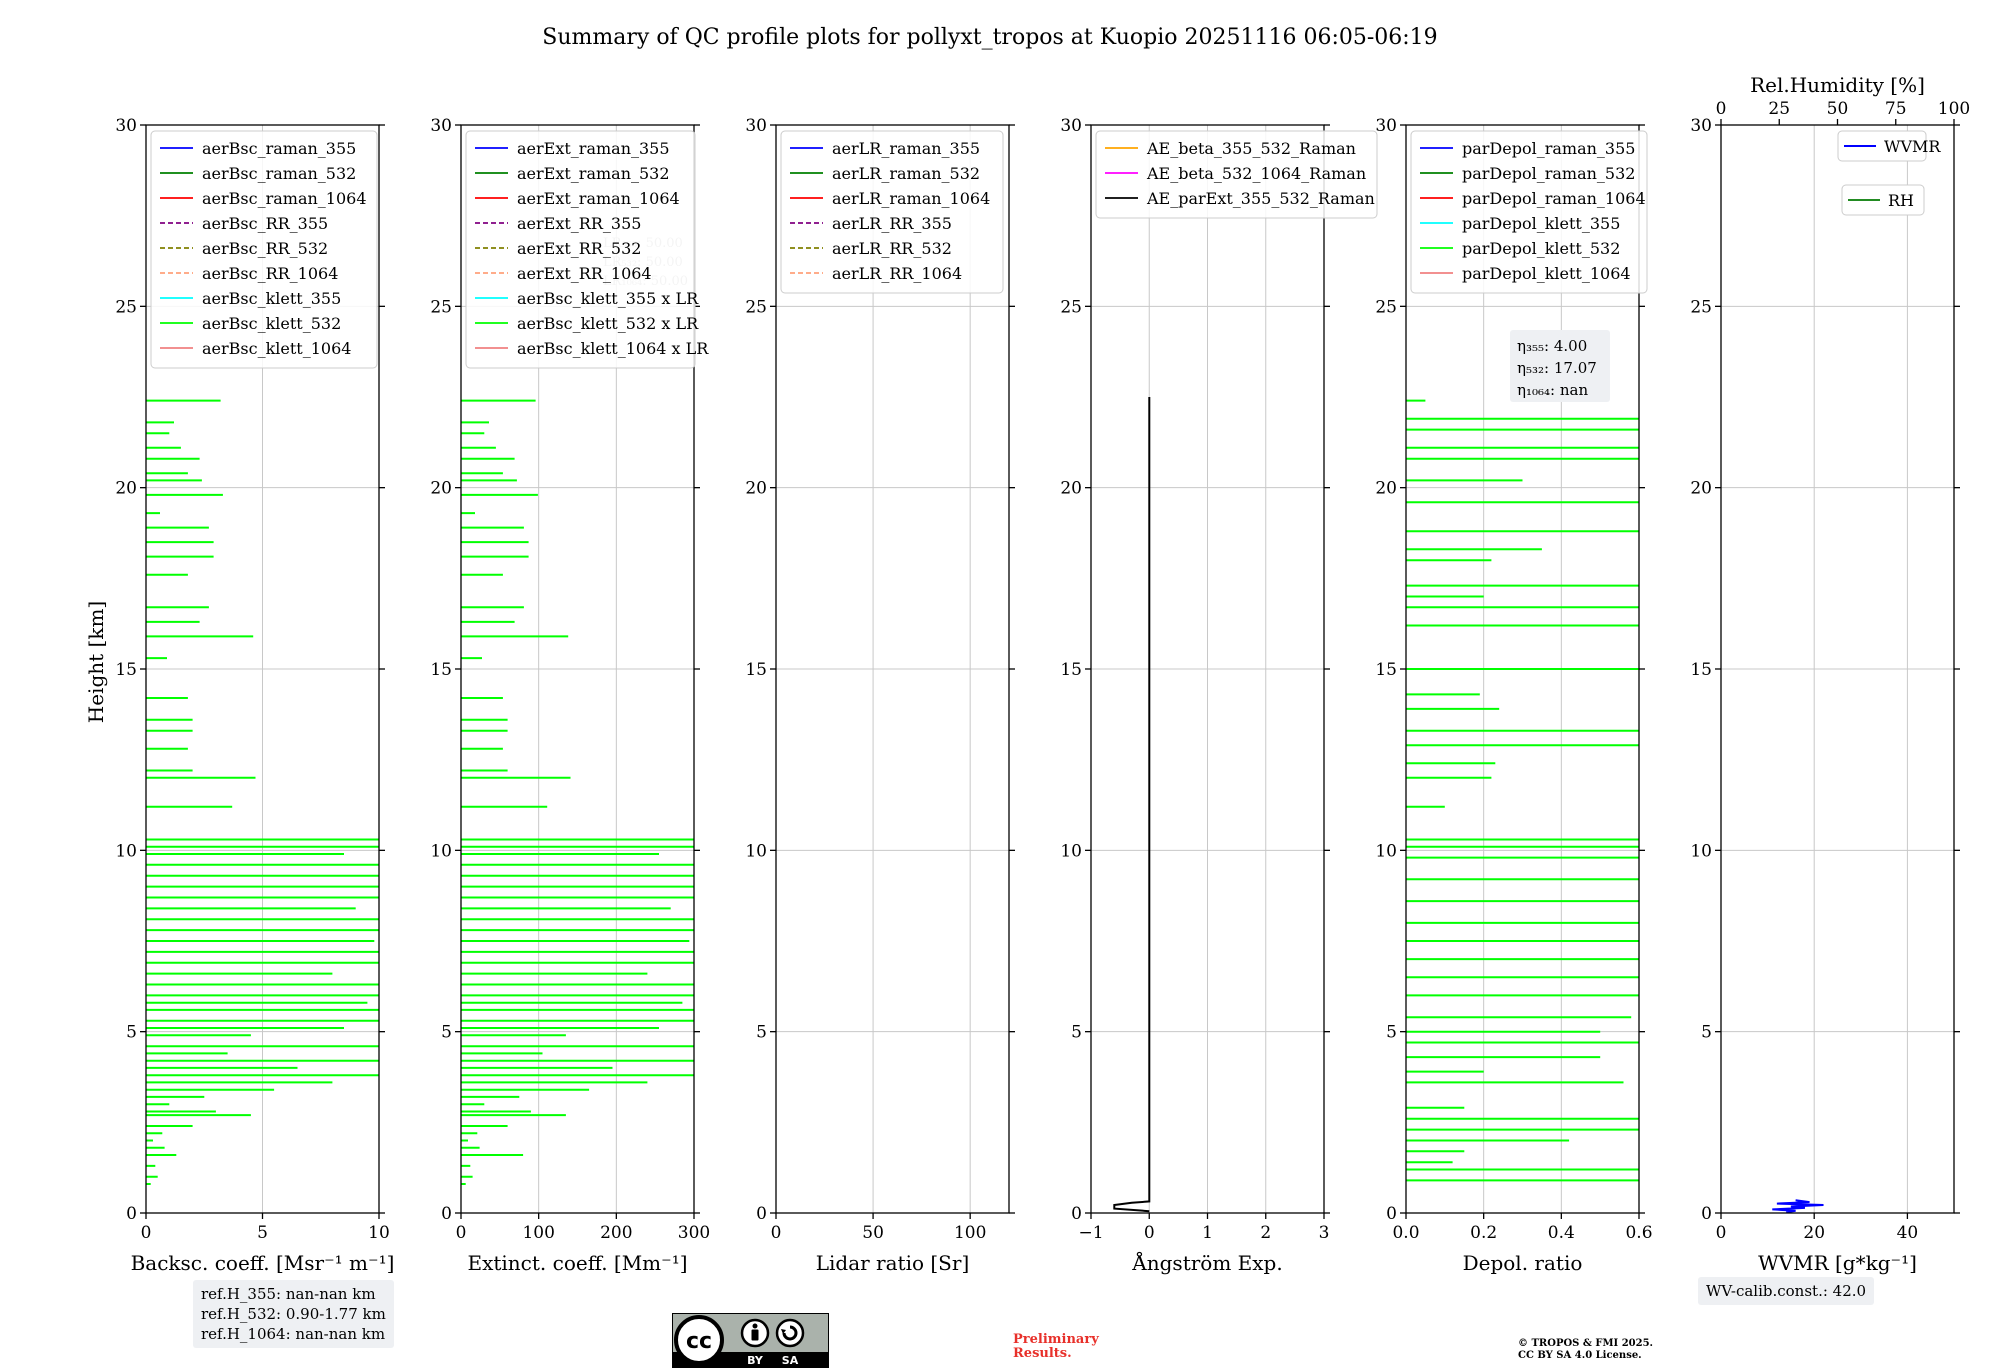 The width and height of the screenshot is (2000, 1368). I want to click on legend-label: AE_parExt_355_532_Raman, so click(1260, 198).